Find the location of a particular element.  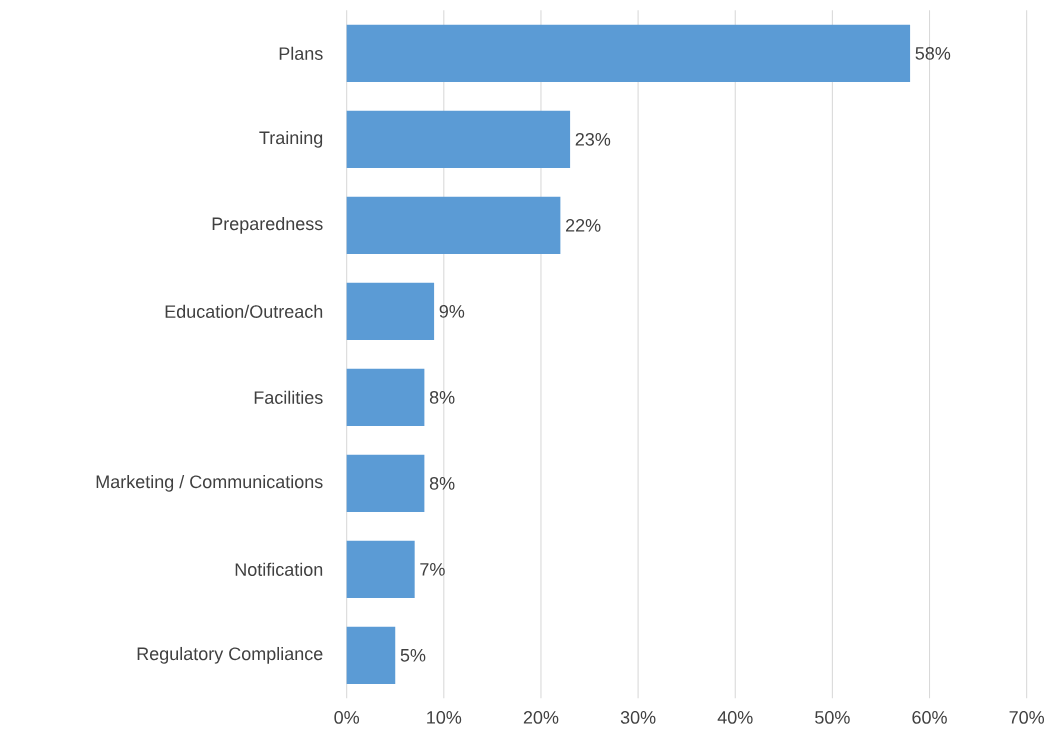

y-tick-label: Plans is located at coordinates (301, 53).